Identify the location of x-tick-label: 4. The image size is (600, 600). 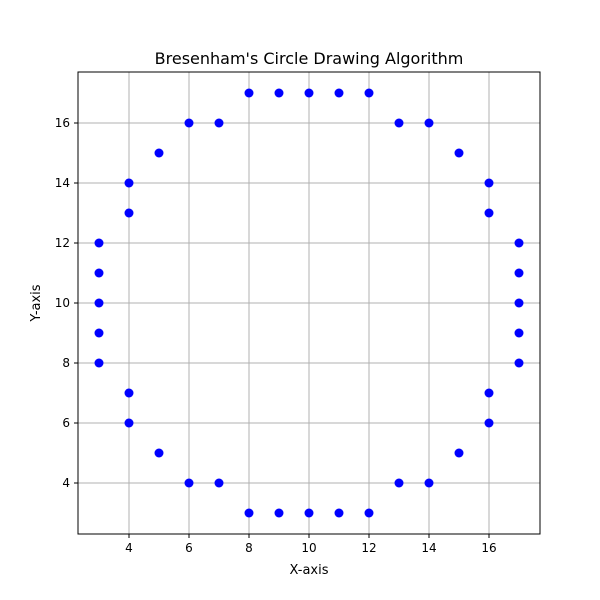
(129, 548).